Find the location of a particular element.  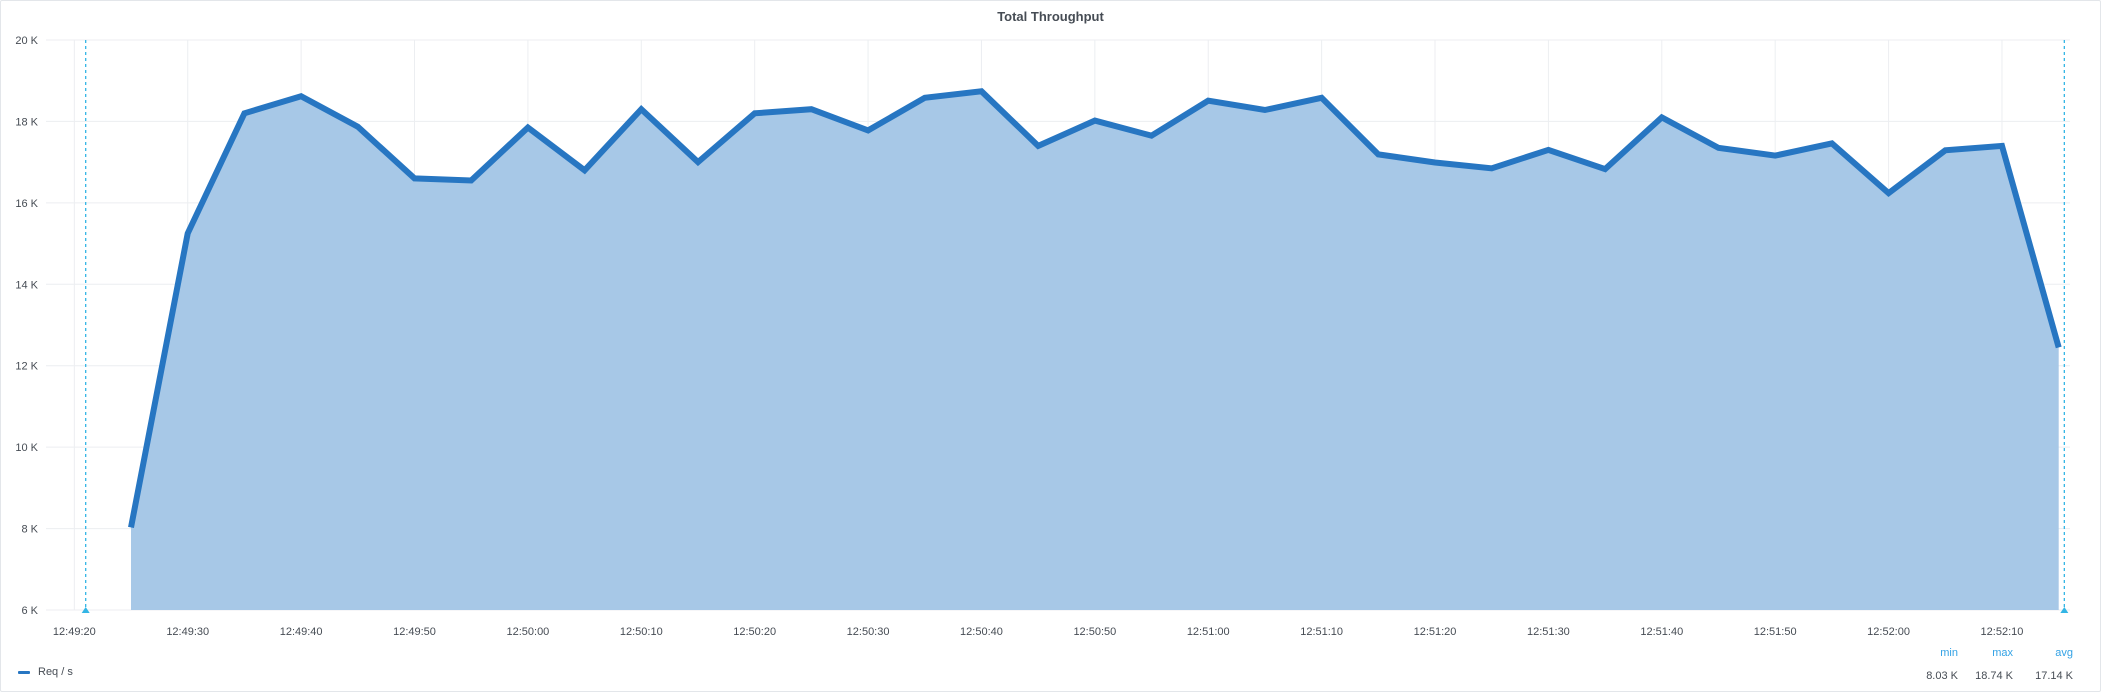

x-tick-label: 12:50:30 is located at coordinates (868, 632).